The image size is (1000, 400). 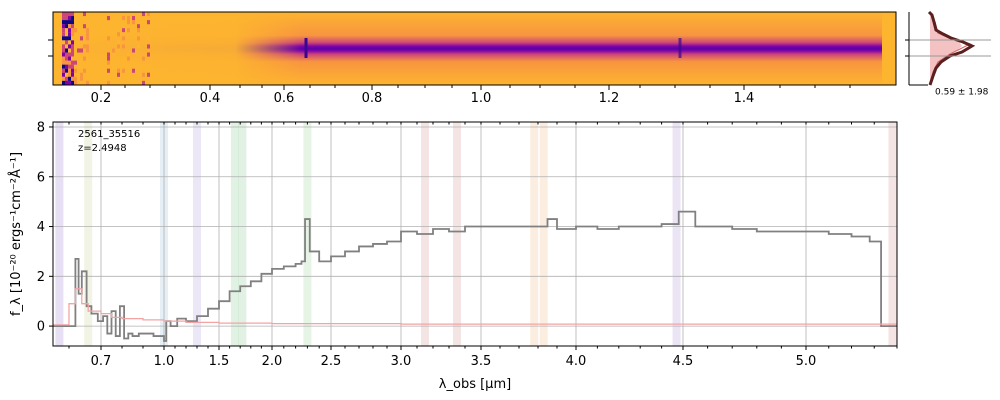 I want to click on redshift-label: z=2.4948, so click(x=102, y=148).